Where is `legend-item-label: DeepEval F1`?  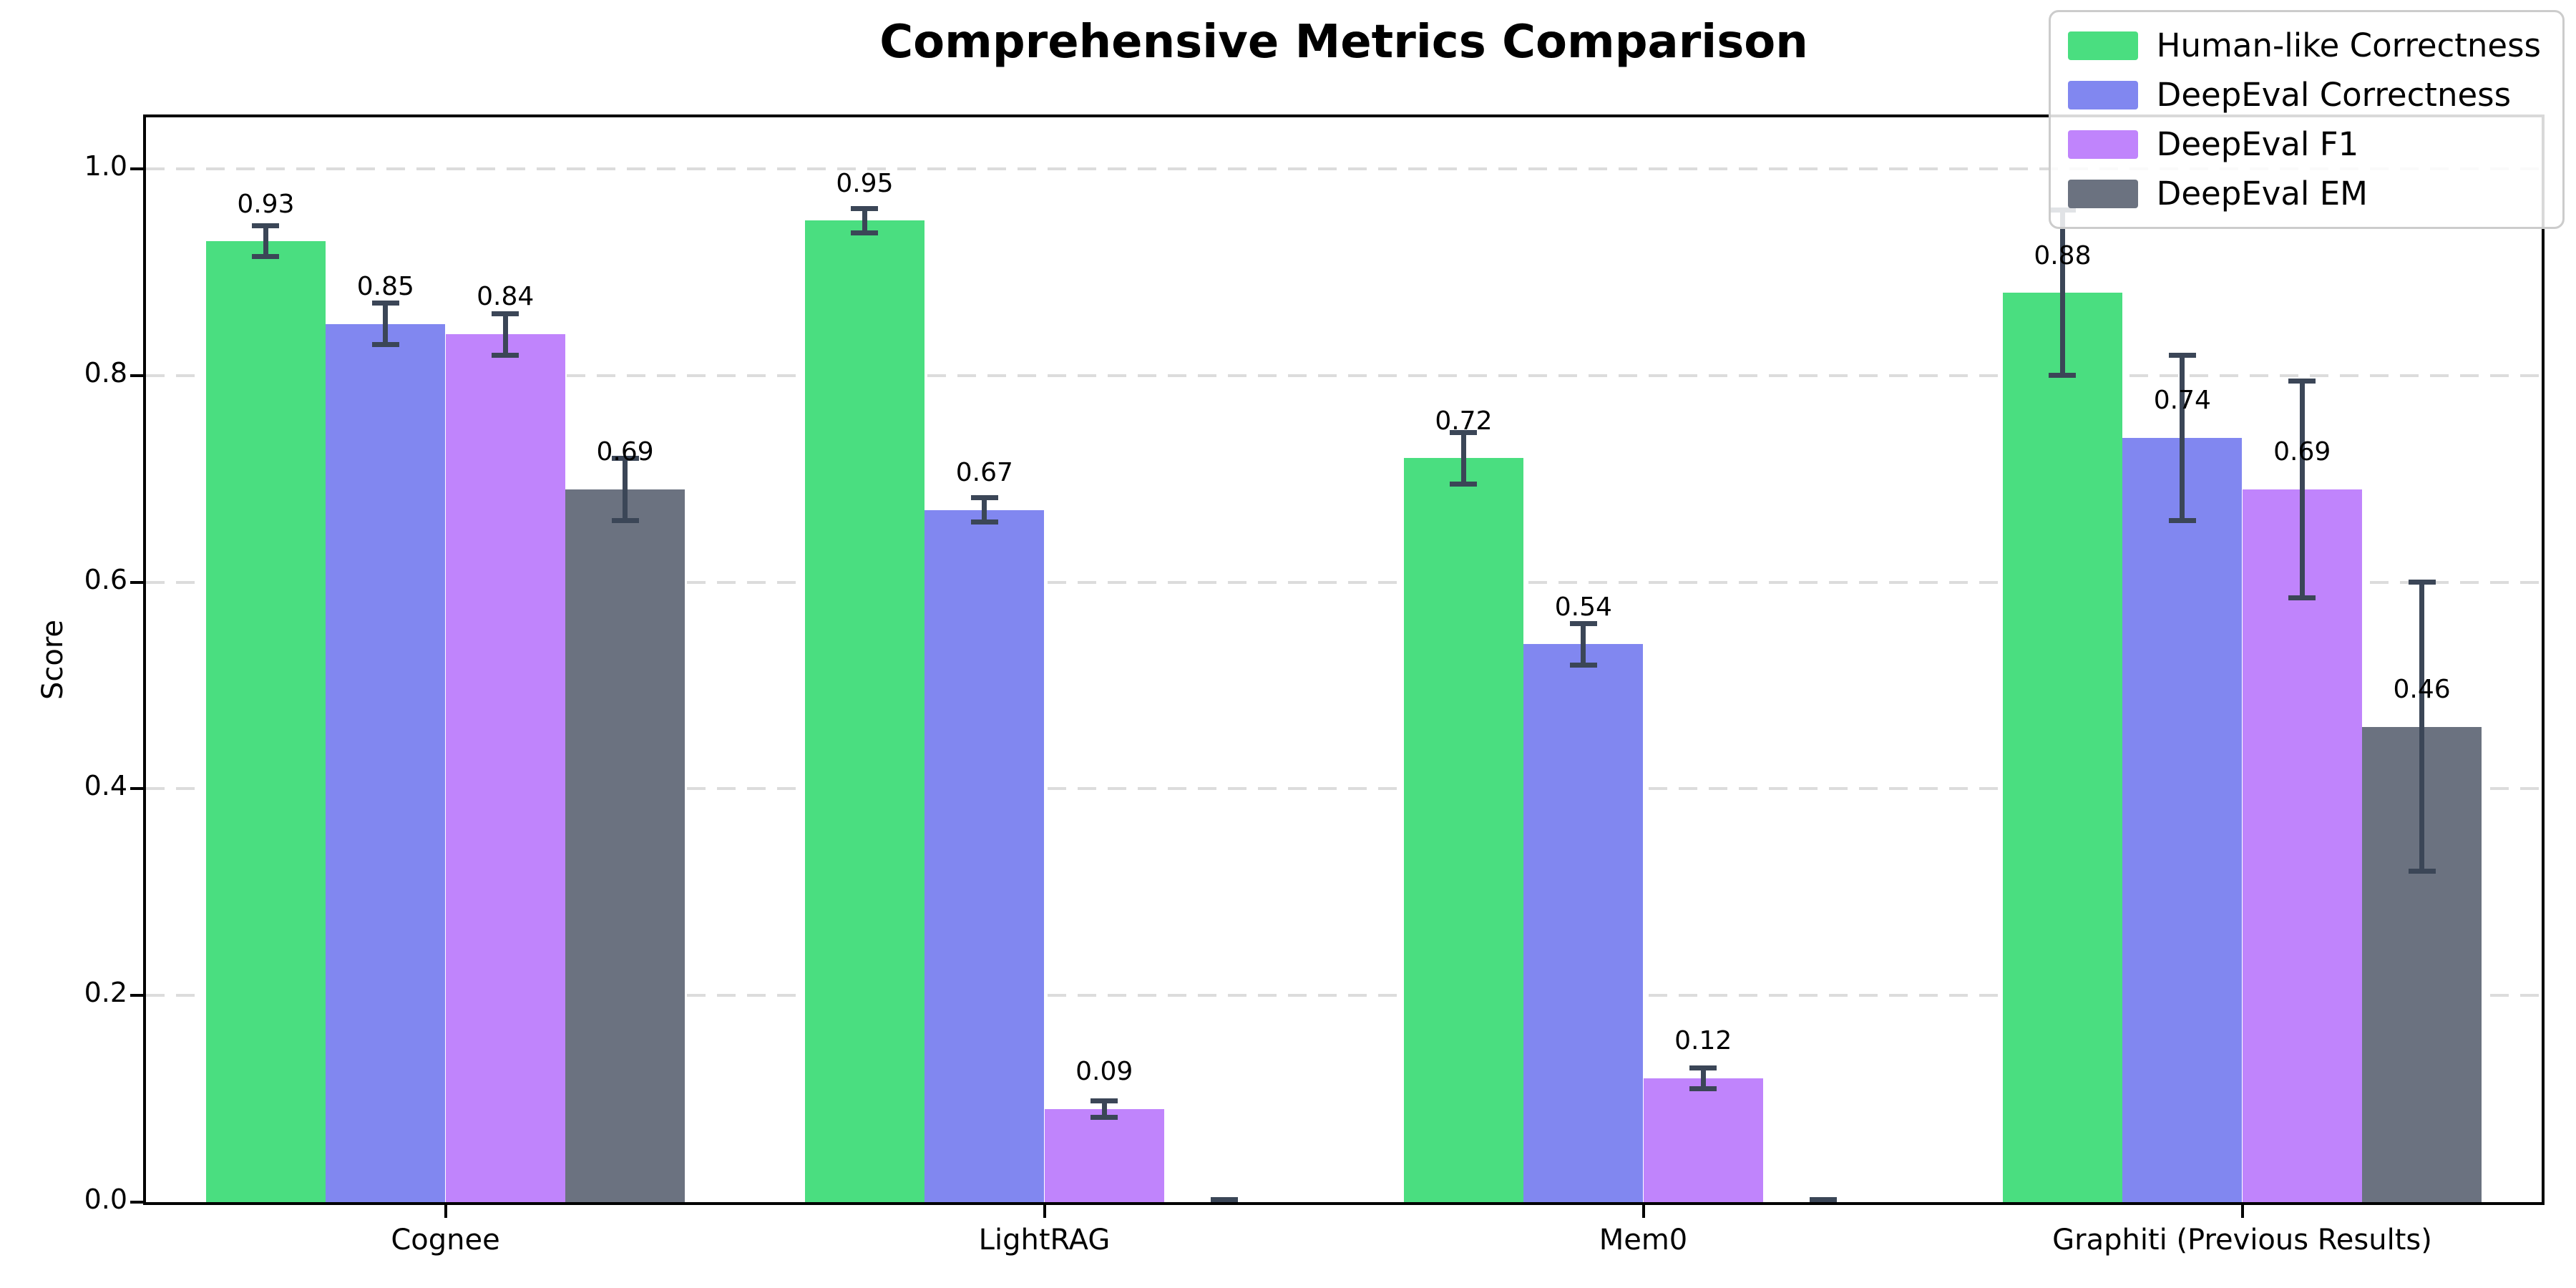 legend-item-label: DeepEval F1 is located at coordinates (2257, 144).